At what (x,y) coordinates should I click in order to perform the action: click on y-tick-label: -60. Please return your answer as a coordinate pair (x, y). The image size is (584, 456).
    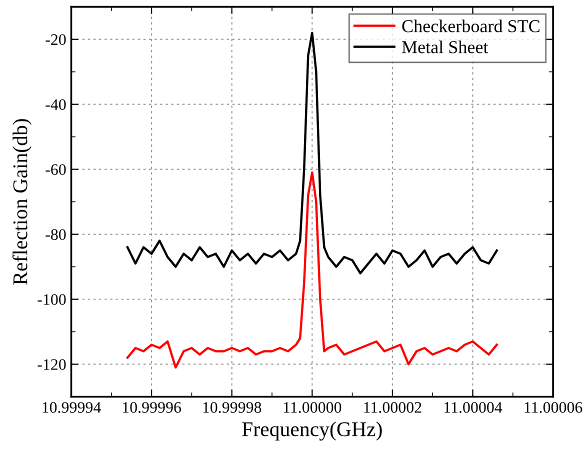
    Looking at the image, I should click on (56, 169).